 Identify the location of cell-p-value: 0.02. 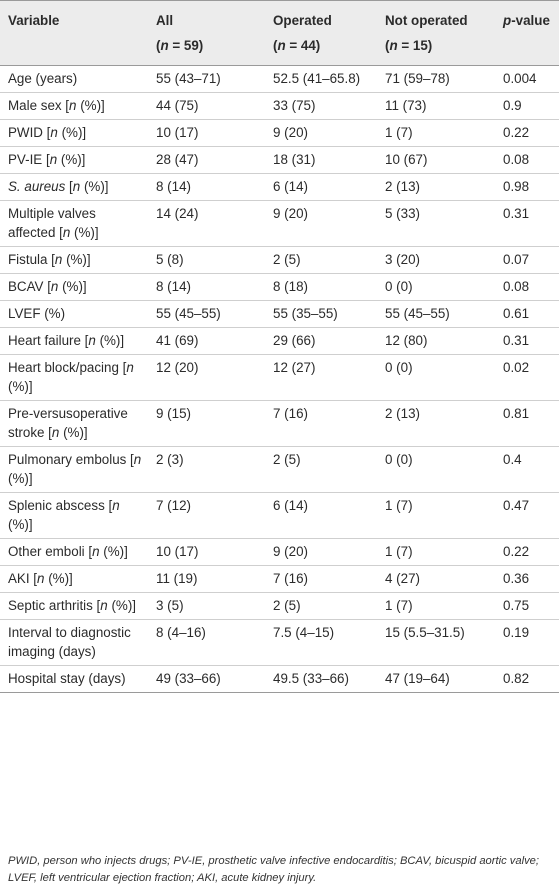
(527, 377).